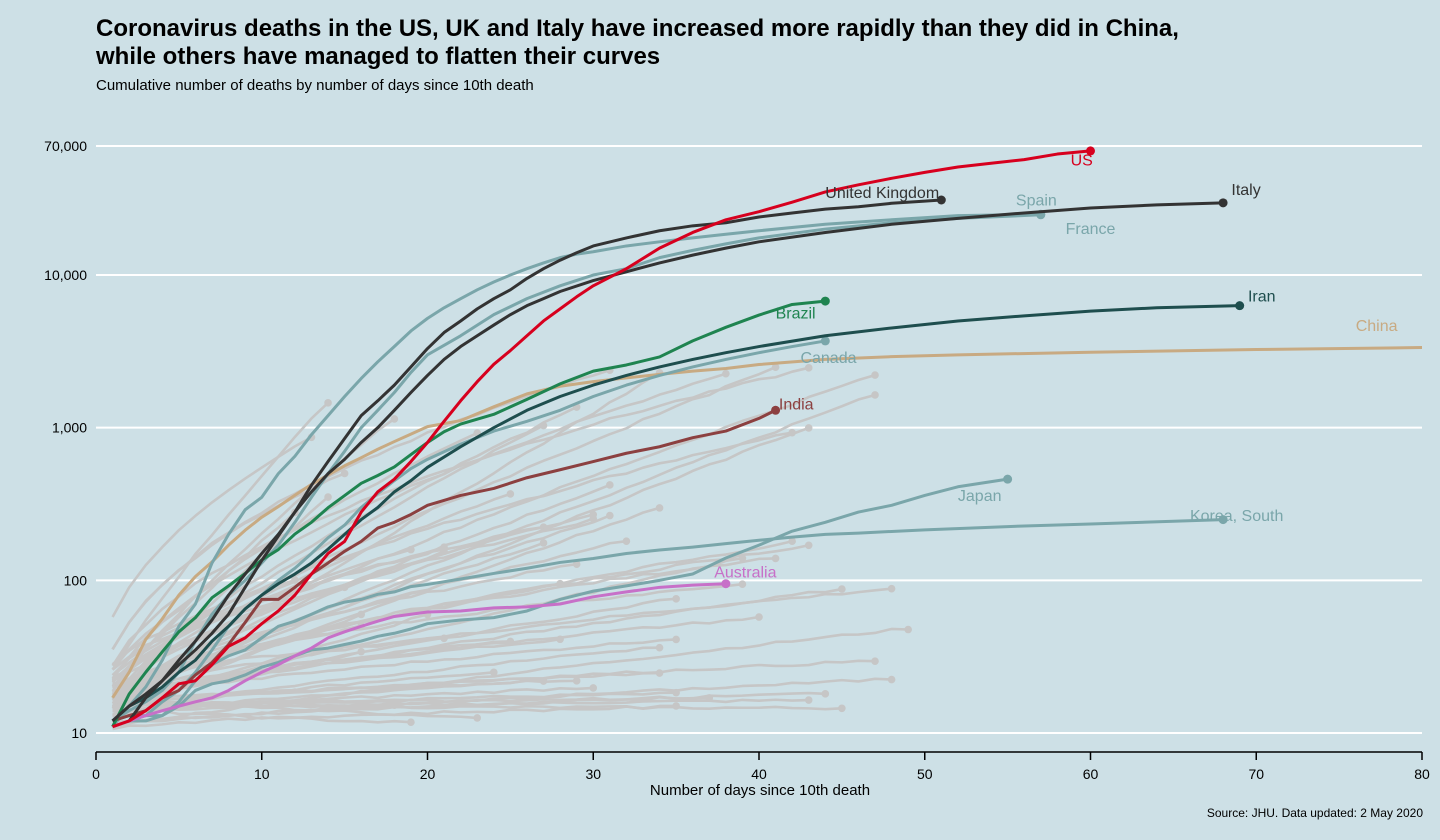  Describe the element at coordinates (1082, 161) in the screenshot. I see `series-label-us: US` at that location.